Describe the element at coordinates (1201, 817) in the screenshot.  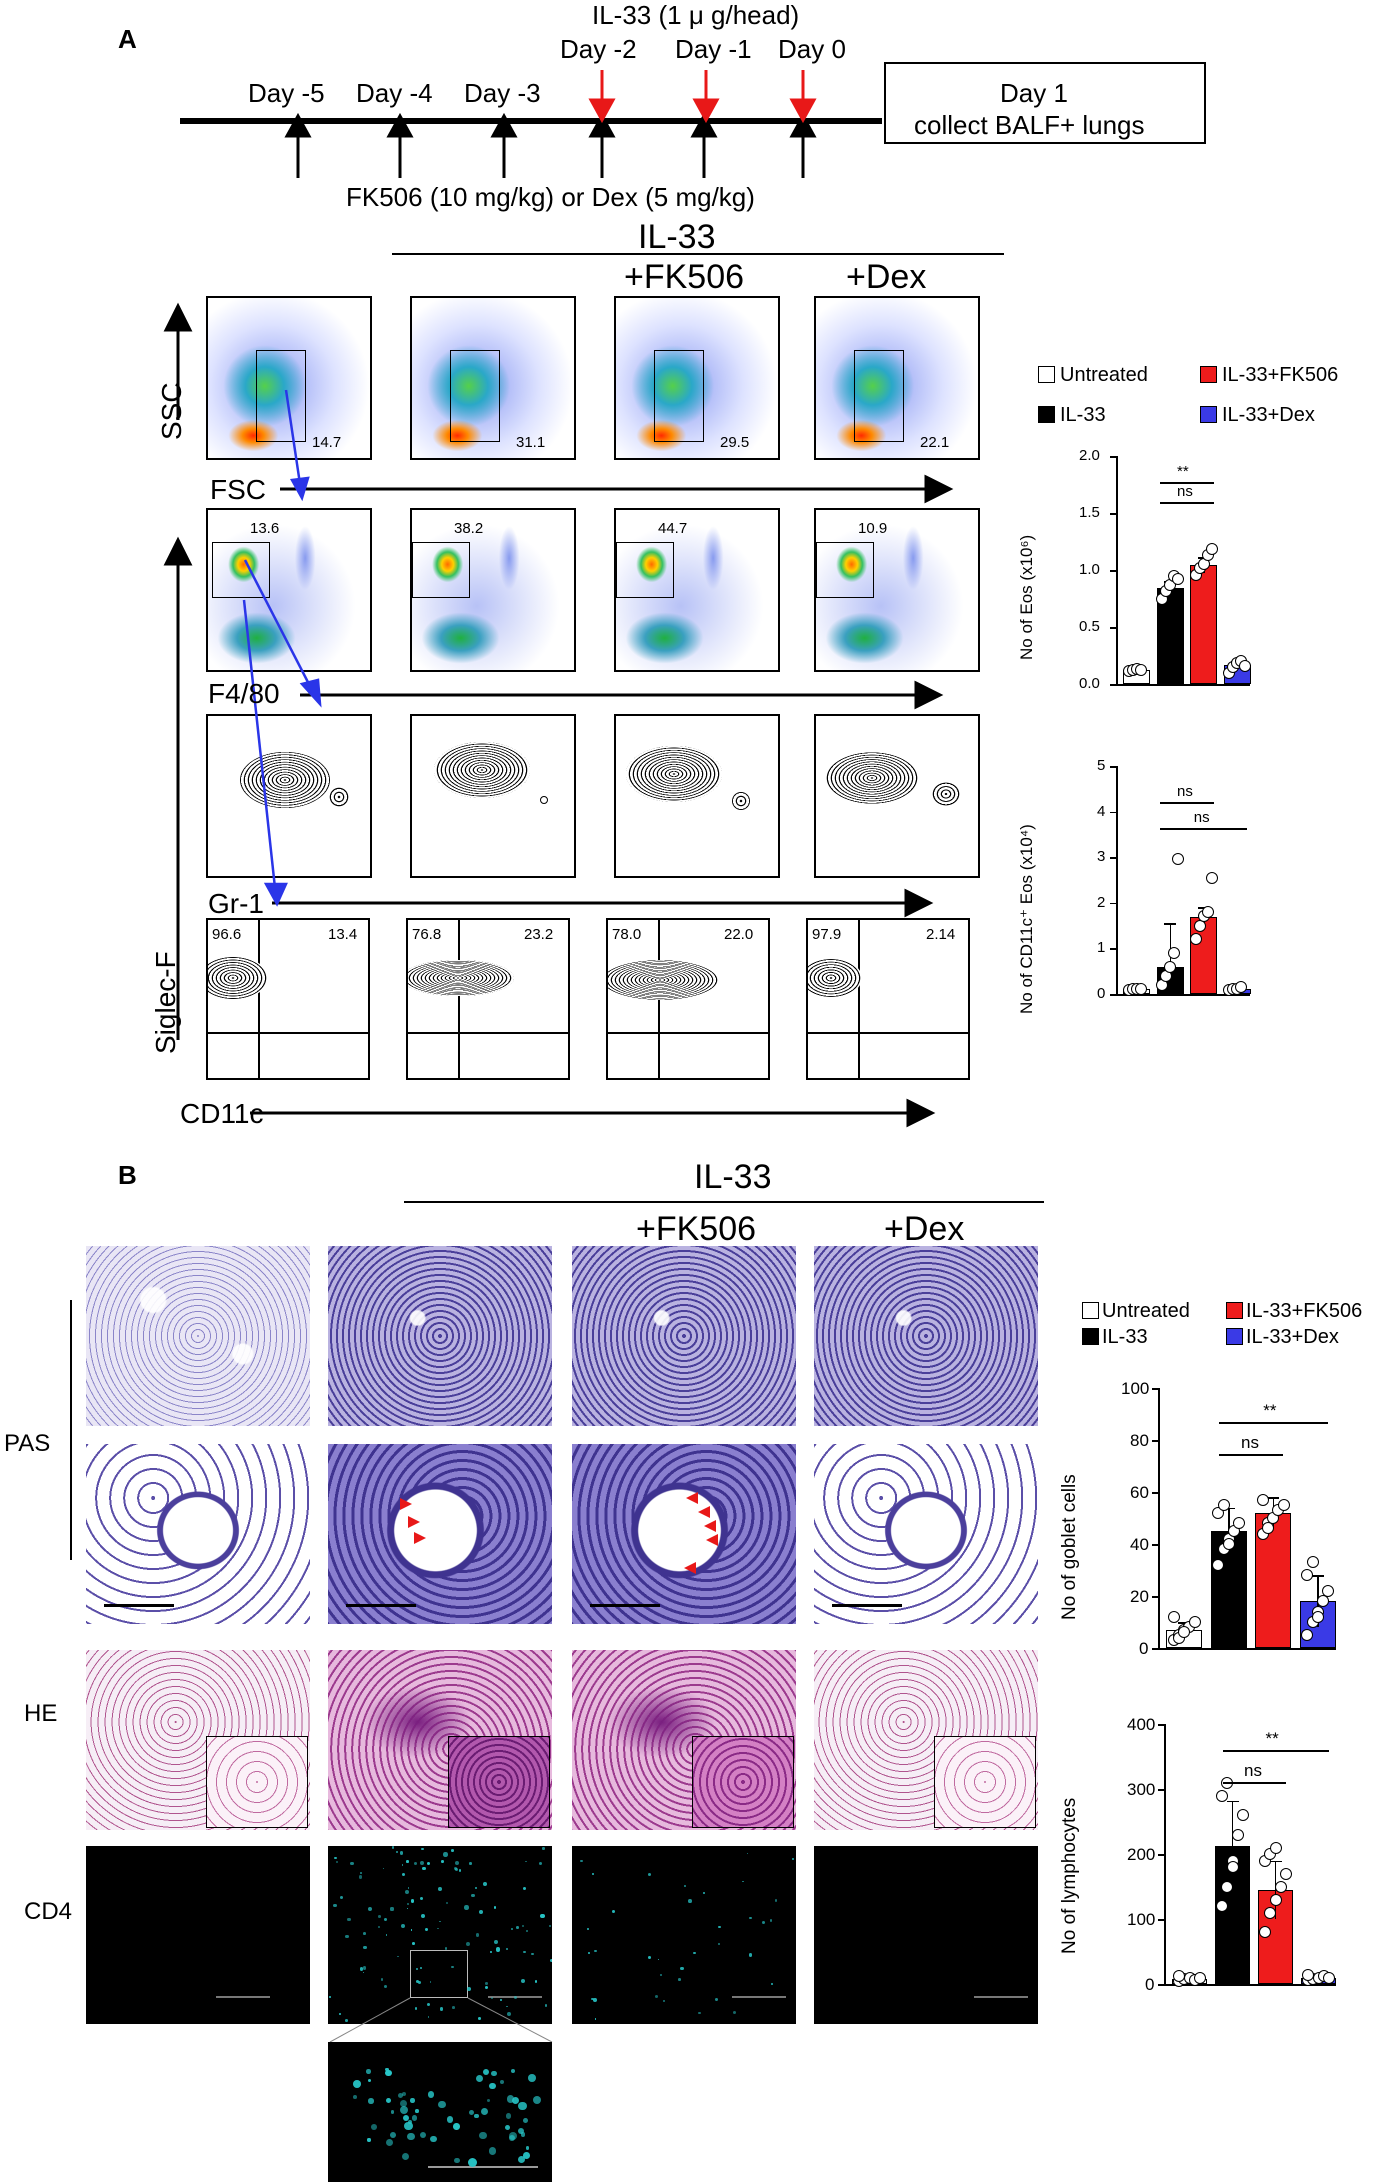
I see `chart-significance-label: ns` at that location.